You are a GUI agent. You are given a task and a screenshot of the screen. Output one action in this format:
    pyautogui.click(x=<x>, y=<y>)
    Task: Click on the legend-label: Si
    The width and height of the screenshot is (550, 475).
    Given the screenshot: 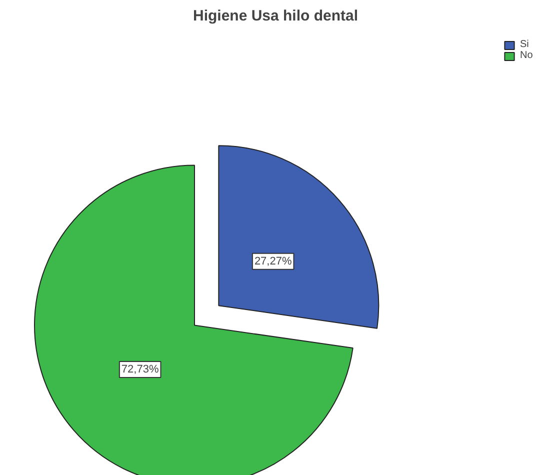 What is the action you would take?
    pyautogui.click(x=525, y=44)
    